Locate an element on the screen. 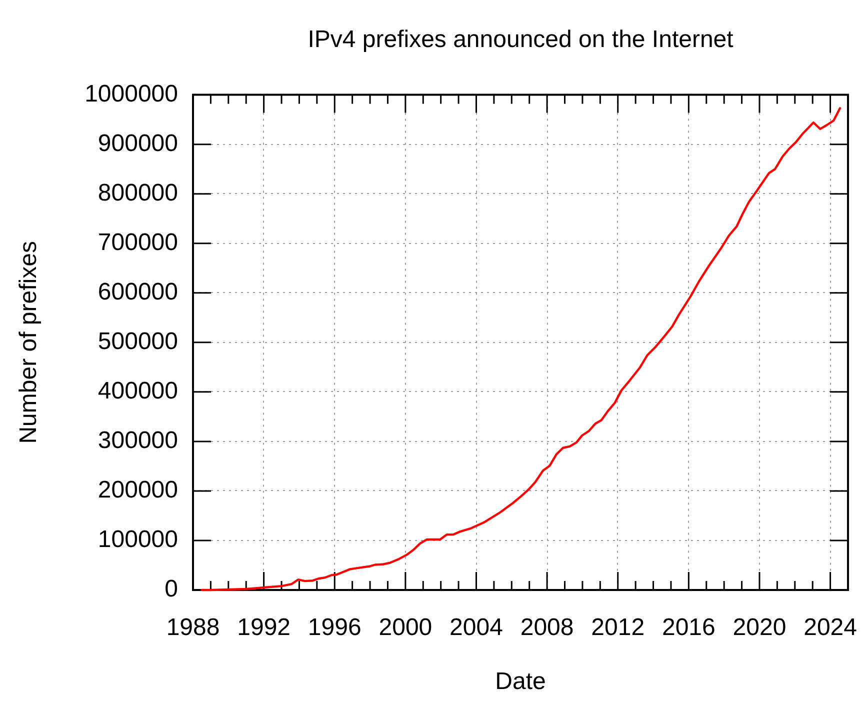  x-tick-label: 2012 is located at coordinates (618, 628).